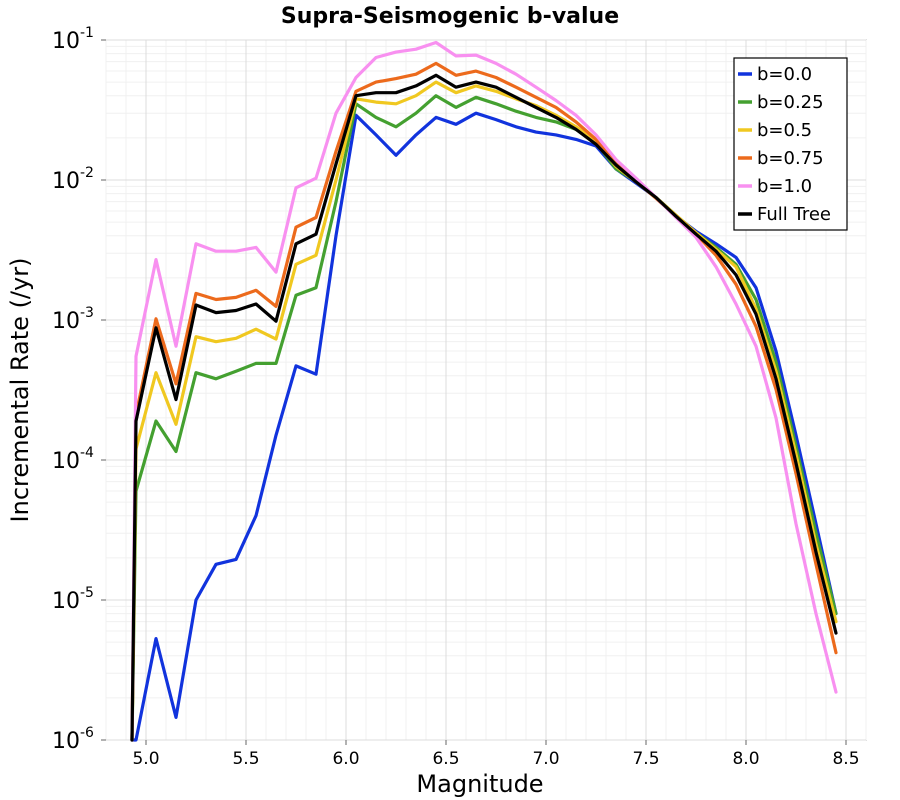 The height and width of the screenshot is (800, 900). What do you see at coordinates (79, 389) in the screenshot?
I see `y-axis-ticks: 10⁻⁶ 10⁻⁵ 10⁻⁴ 10⁻³ 10⁻² 10⁻¹` at bounding box center [79, 389].